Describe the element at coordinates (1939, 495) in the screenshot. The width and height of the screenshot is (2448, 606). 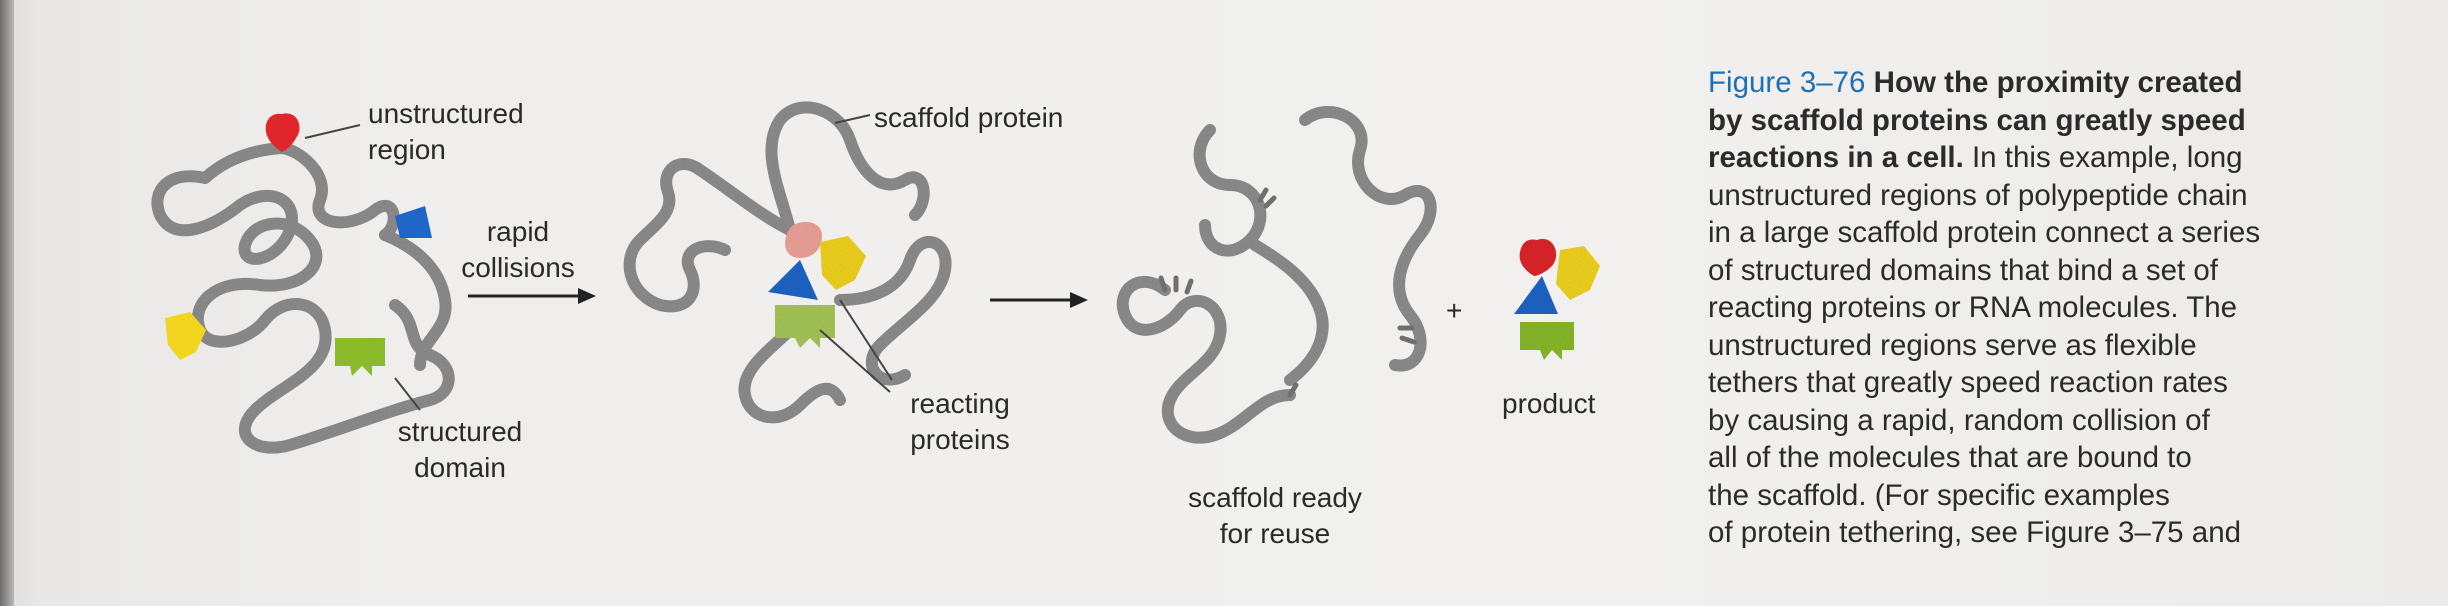
I see `caption-line: the scaffold. (For specific examples` at that location.